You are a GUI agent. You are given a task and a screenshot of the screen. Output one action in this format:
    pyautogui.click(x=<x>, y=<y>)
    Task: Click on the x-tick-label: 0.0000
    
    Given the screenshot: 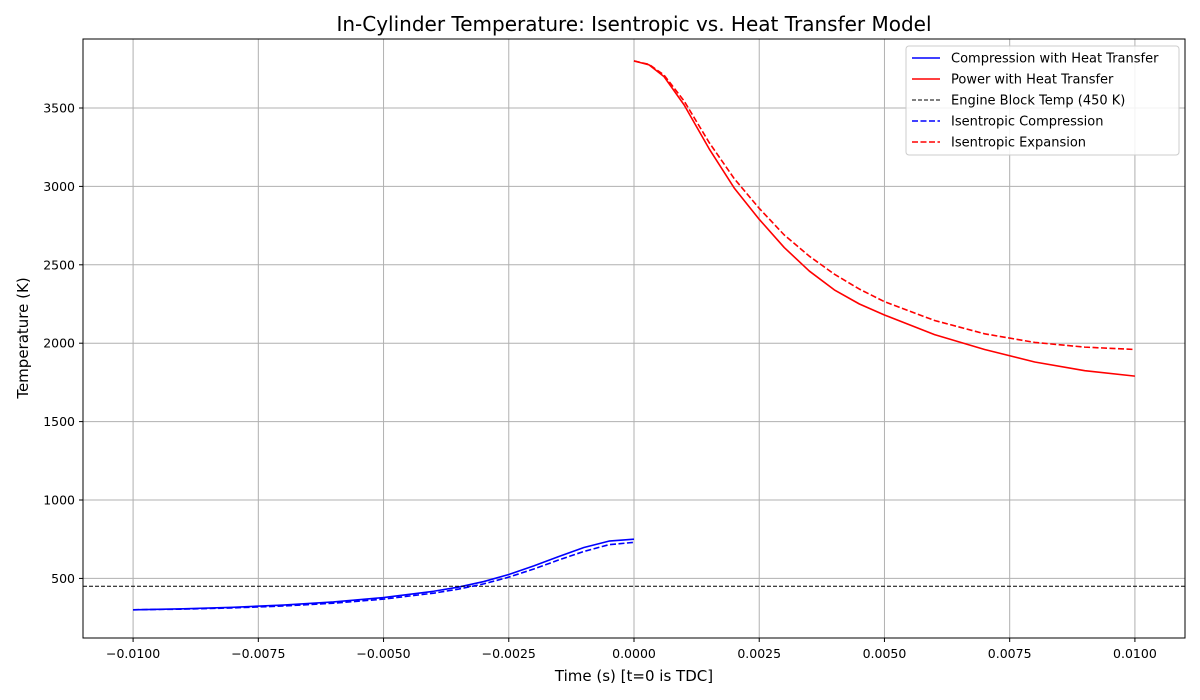 What is the action you would take?
    pyautogui.click(x=634, y=653)
    